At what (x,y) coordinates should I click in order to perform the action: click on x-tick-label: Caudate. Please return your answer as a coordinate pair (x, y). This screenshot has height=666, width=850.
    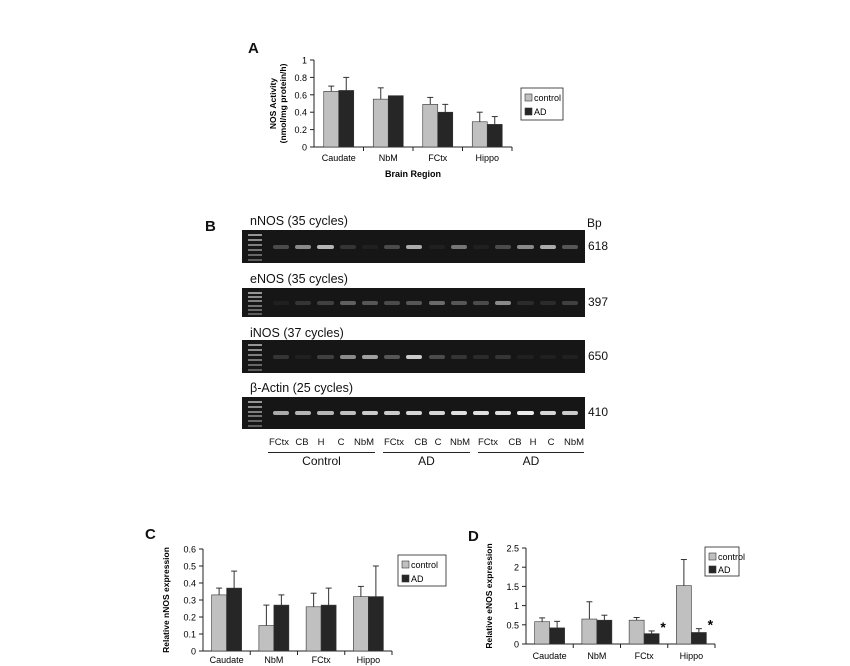
    Looking at the image, I should click on (339, 158).